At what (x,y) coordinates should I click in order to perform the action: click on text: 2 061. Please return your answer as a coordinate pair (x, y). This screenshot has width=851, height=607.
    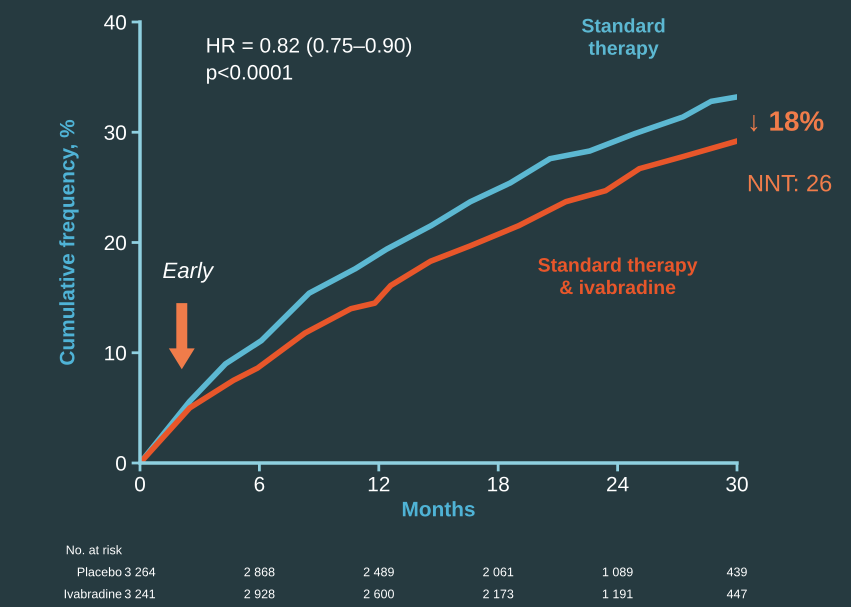
    Looking at the image, I should click on (498, 572).